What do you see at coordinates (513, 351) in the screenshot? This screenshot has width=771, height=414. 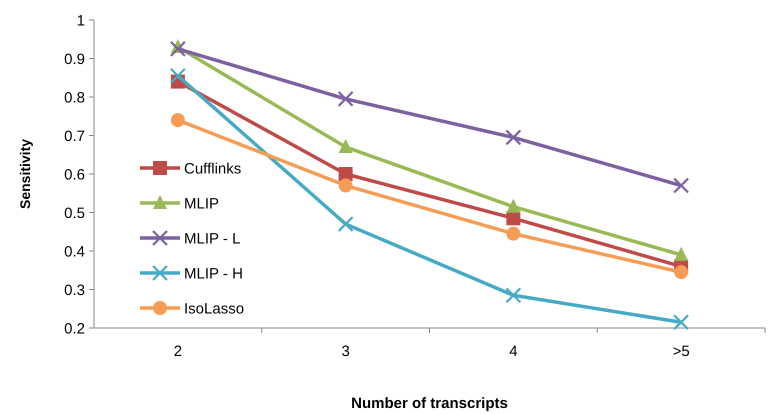 I see `x-tick-label: 4` at bounding box center [513, 351].